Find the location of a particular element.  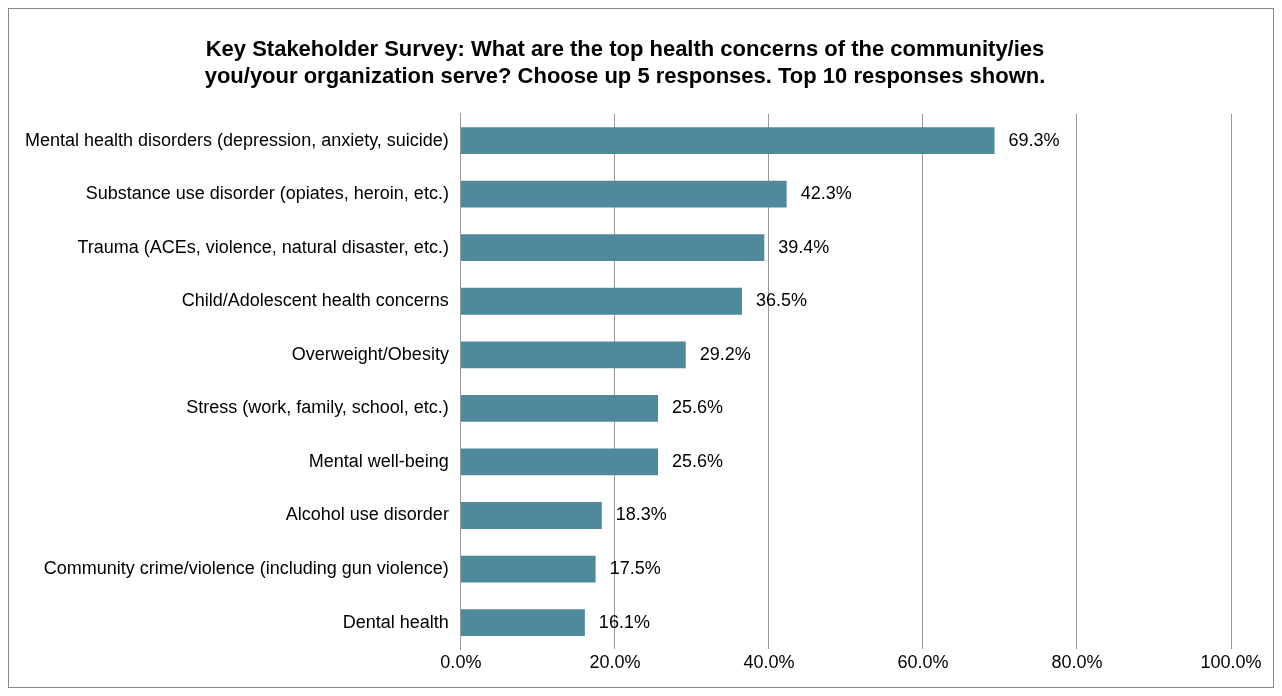

data-label: 39.4% is located at coordinates (804, 246).